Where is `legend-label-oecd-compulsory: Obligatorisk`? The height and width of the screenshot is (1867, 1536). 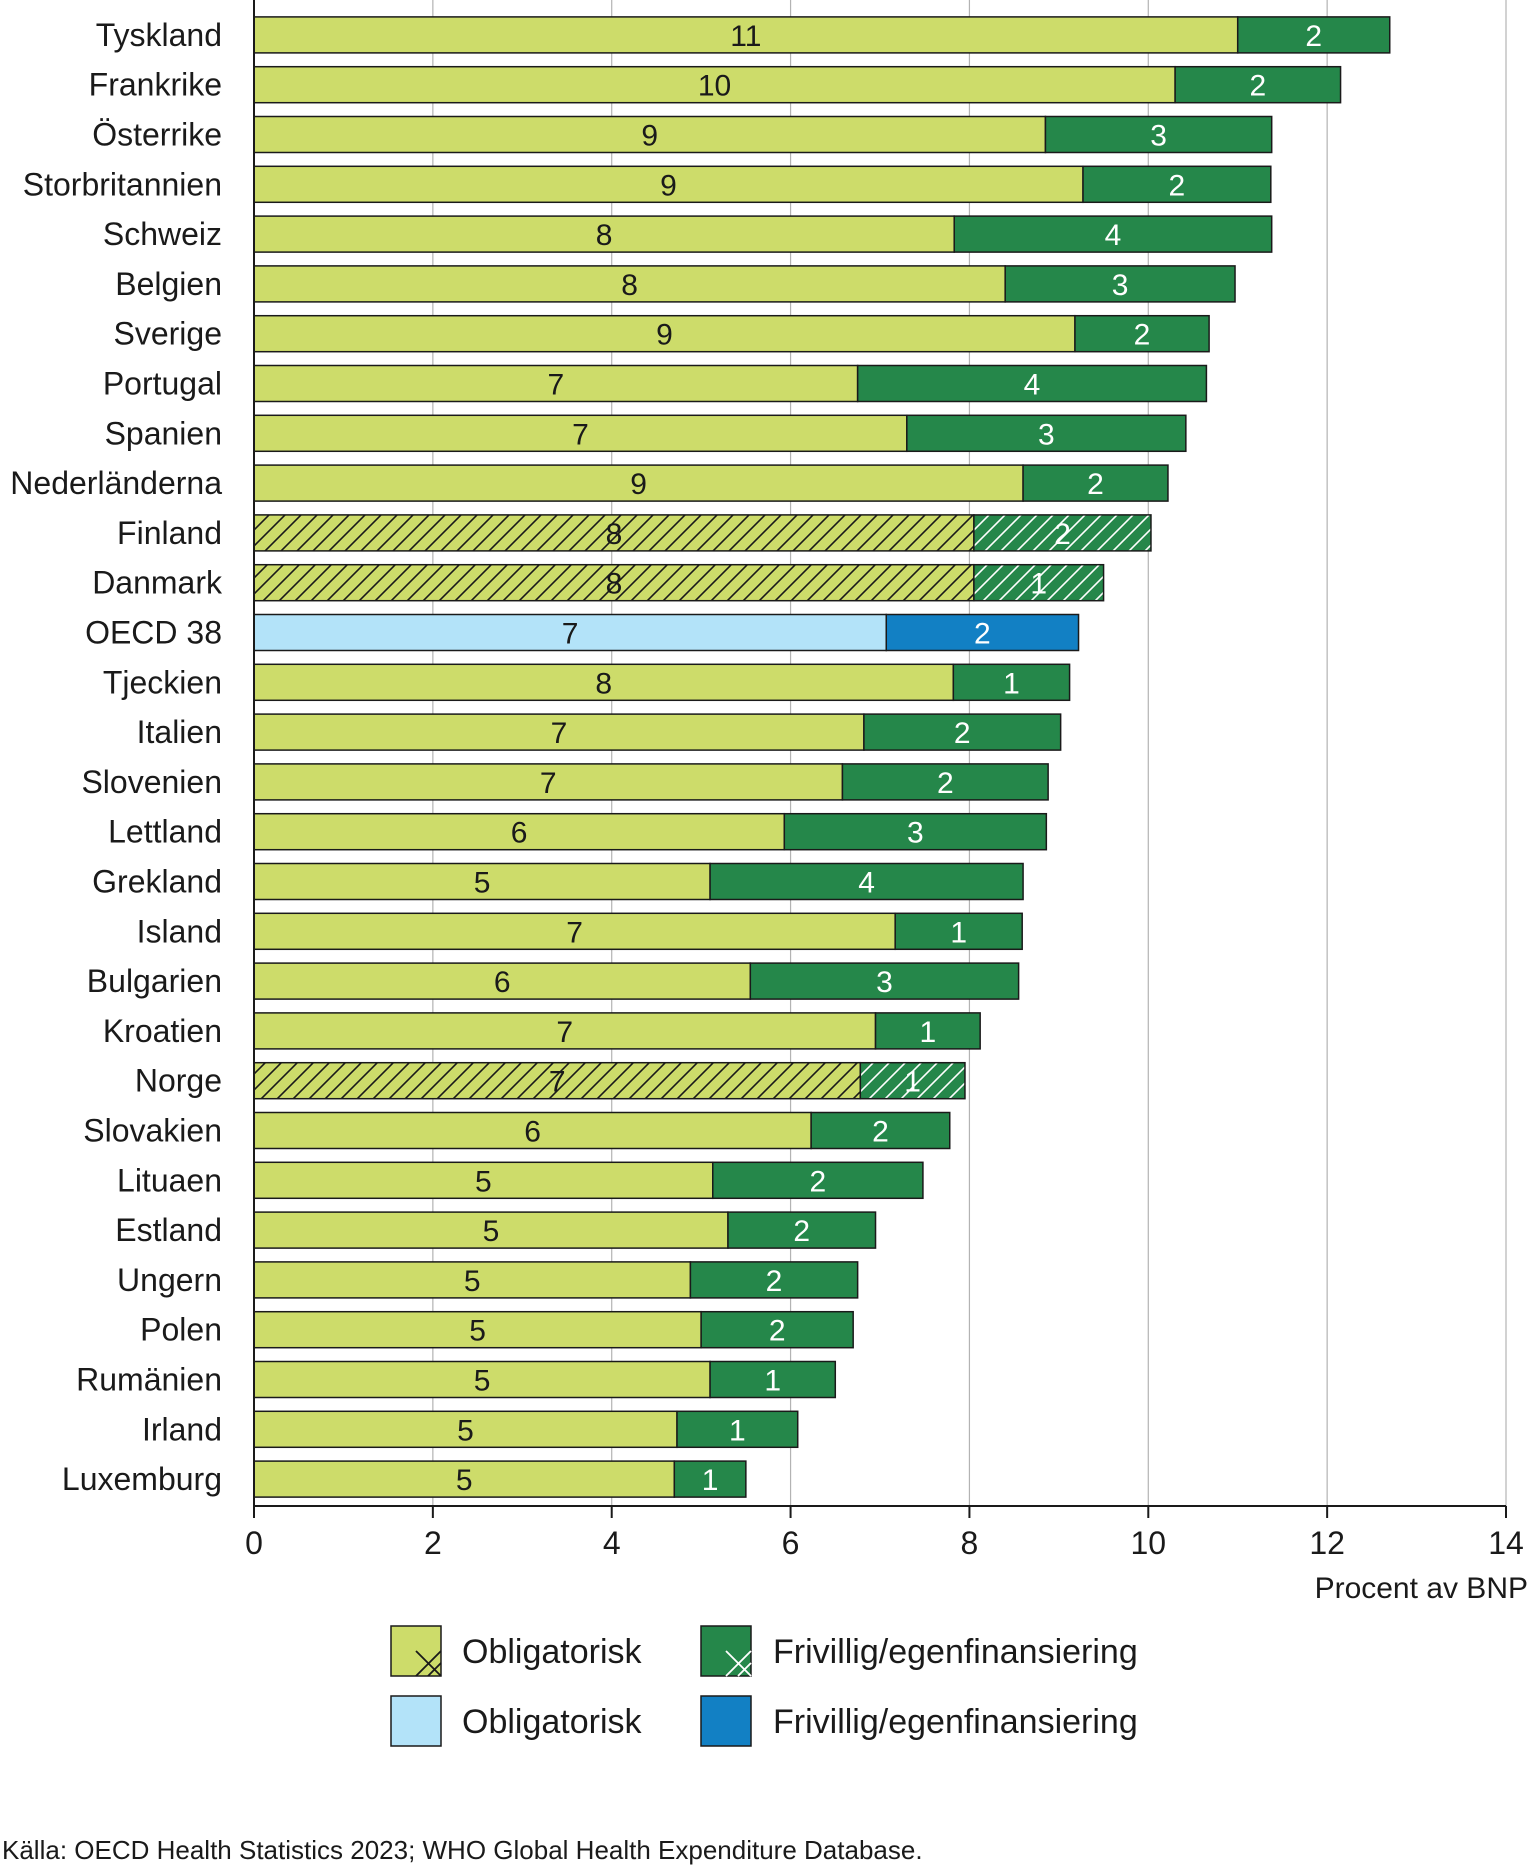 legend-label-oecd-compulsory: Obligatorisk is located at coordinates (552, 1722).